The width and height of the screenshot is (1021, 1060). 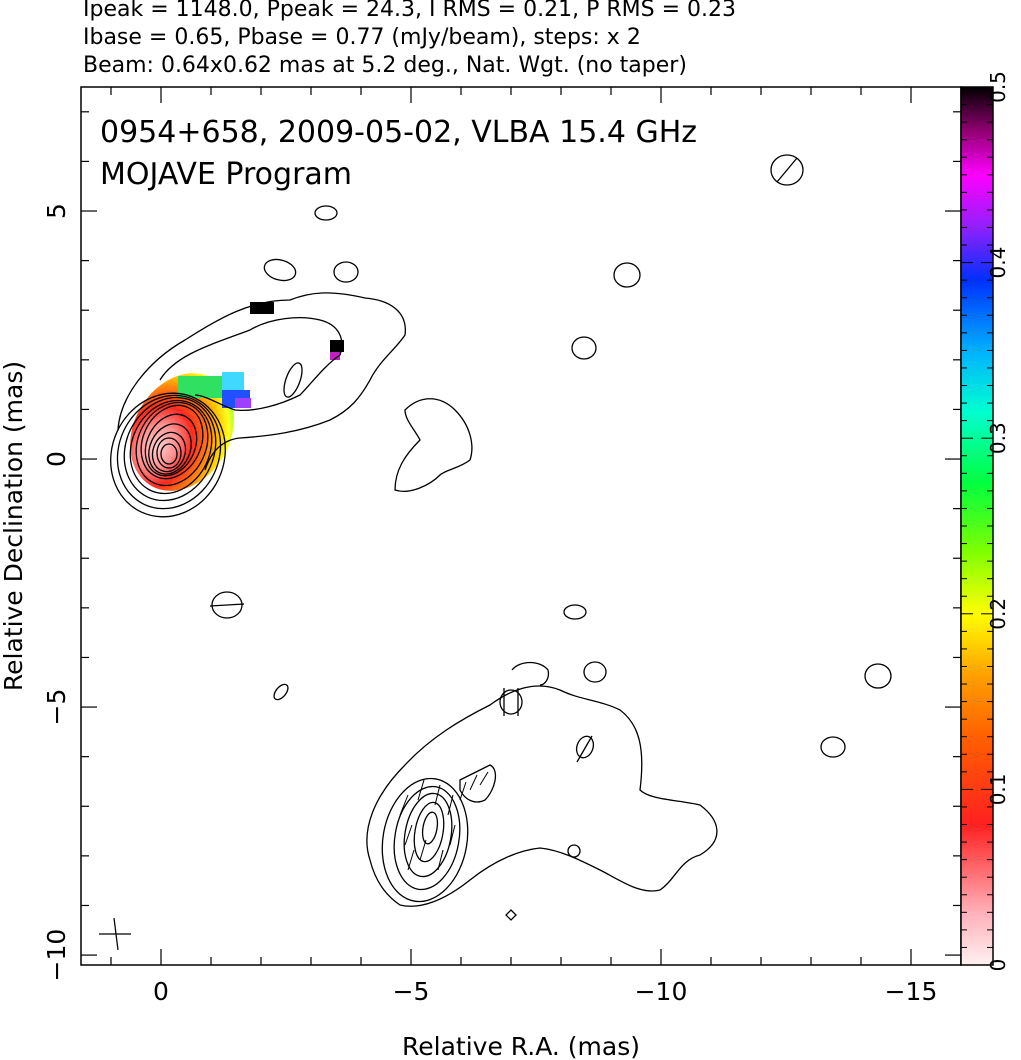 What do you see at coordinates (262, 308) in the screenshot?
I see `pol-patch-black` at bounding box center [262, 308].